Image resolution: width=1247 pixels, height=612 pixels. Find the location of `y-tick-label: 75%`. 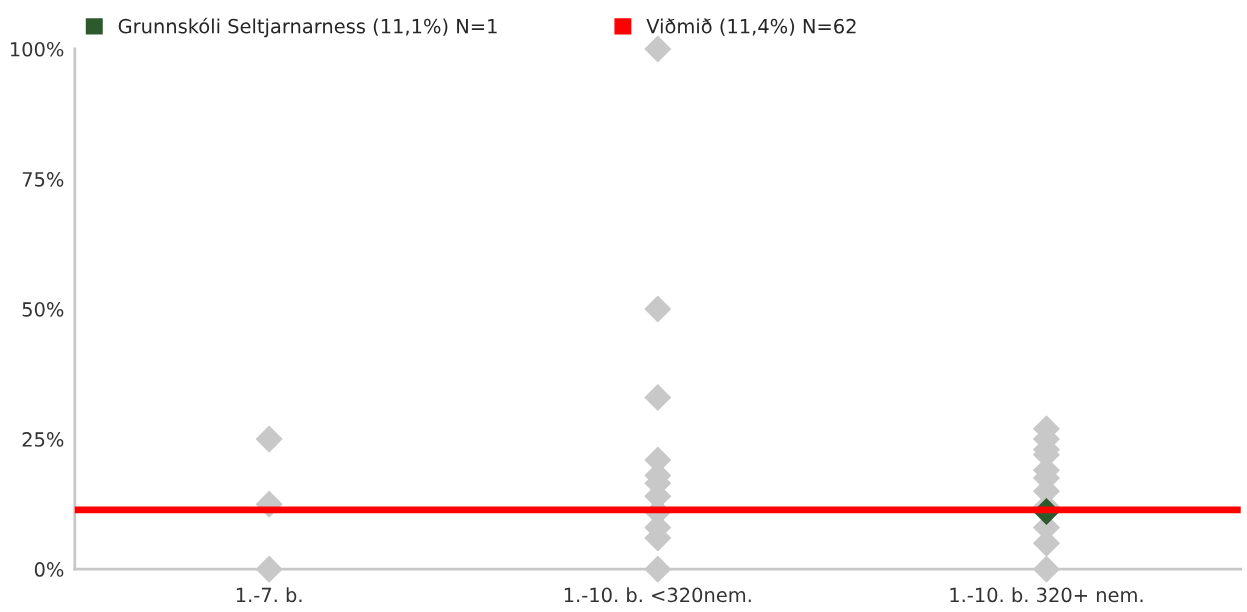

y-tick-label: 75% is located at coordinates (43, 179).